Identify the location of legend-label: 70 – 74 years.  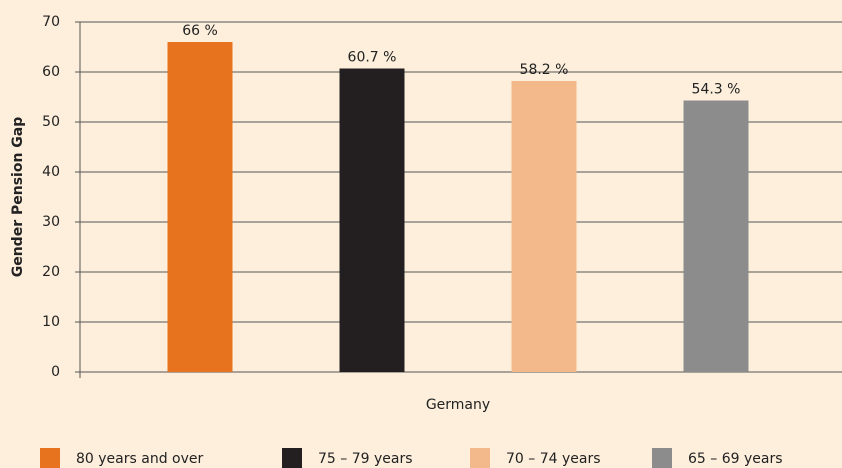
(553, 459).